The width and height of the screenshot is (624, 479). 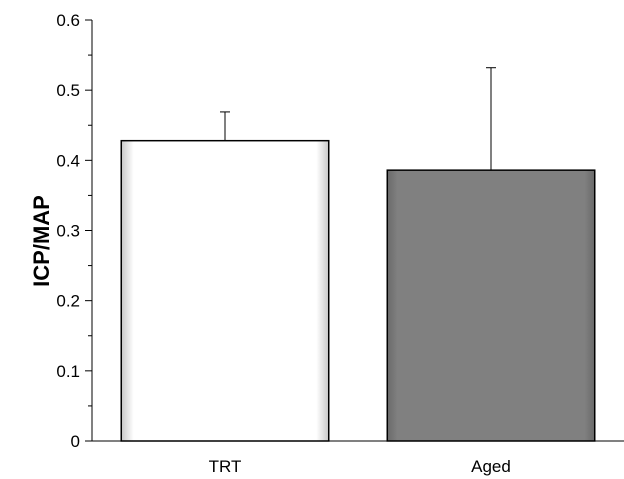 What do you see at coordinates (68, 90) in the screenshot?
I see `y-tick-label: 0.5` at bounding box center [68, 90].